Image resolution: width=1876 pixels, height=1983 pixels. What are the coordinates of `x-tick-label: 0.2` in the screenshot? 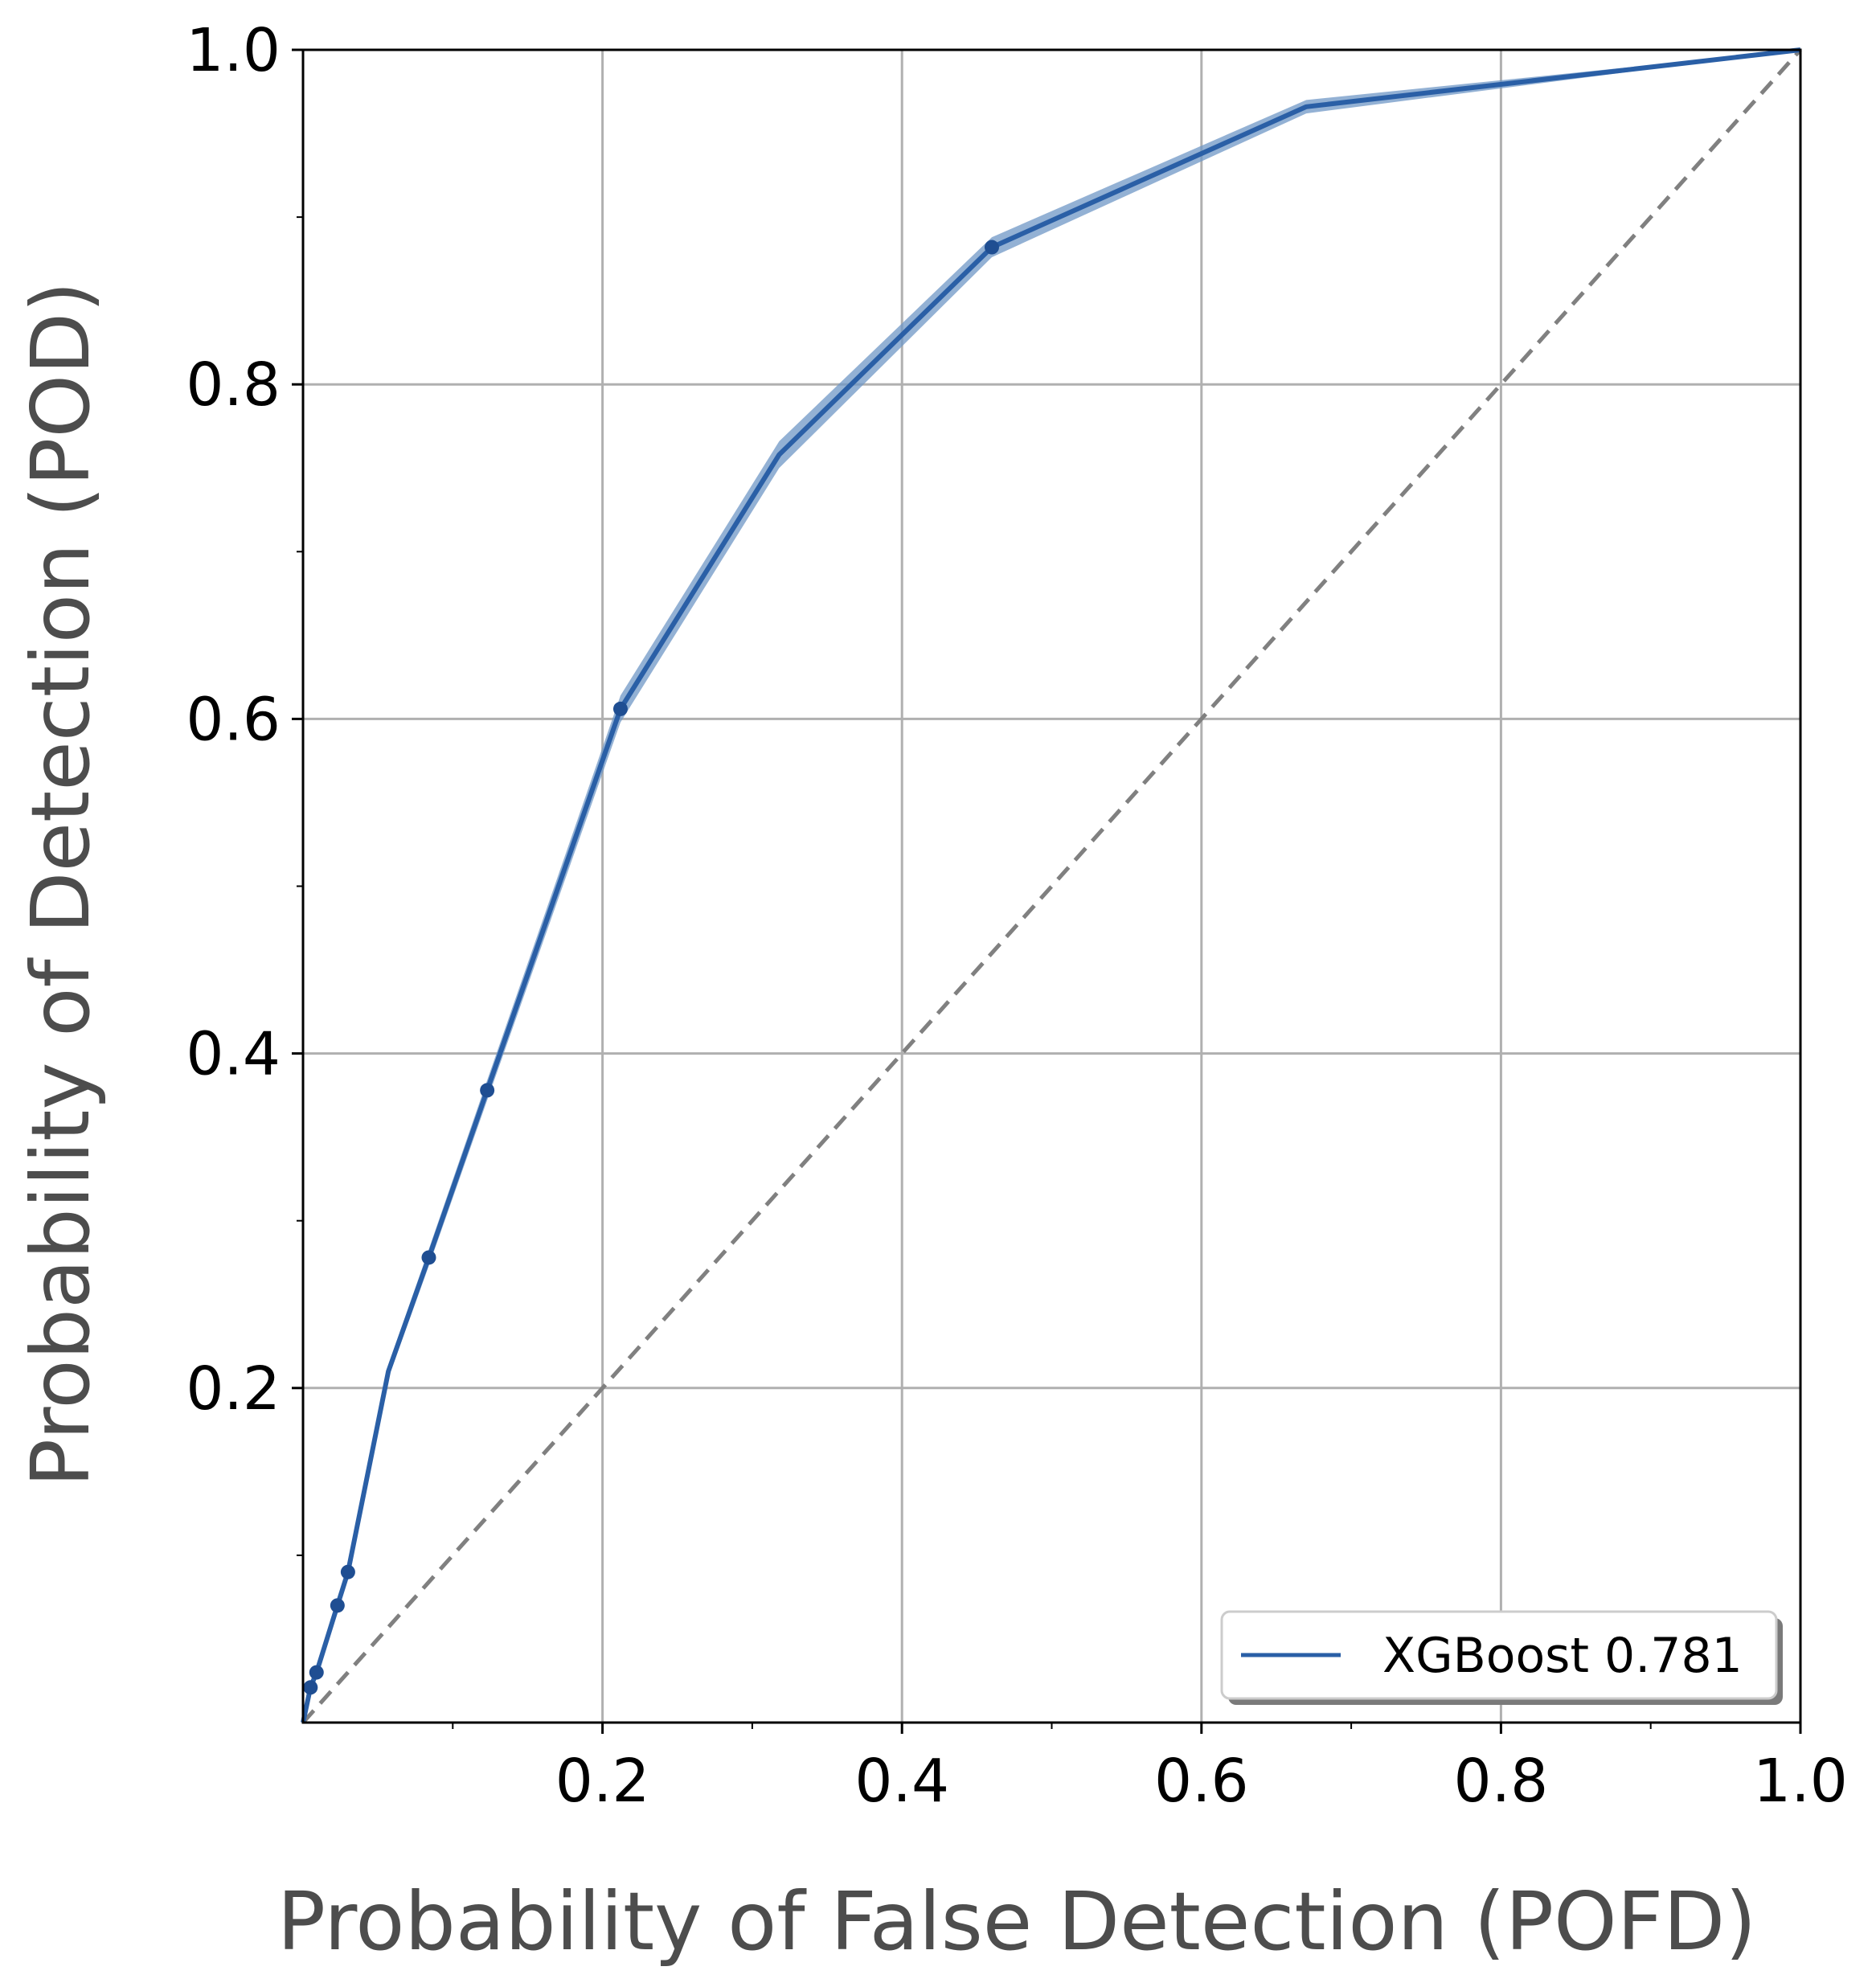 It's located at (602, 1781).